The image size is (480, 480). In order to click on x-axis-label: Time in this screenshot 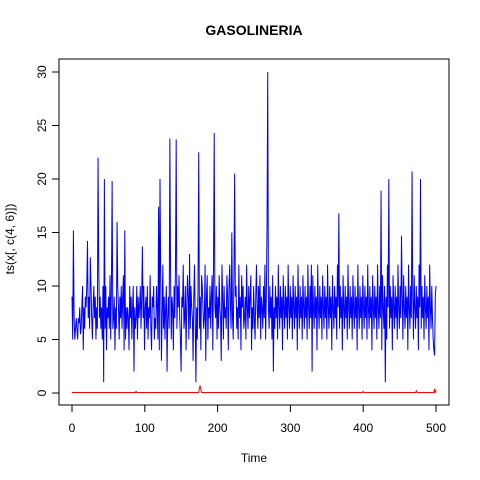, I will do `click(254, 458)`.